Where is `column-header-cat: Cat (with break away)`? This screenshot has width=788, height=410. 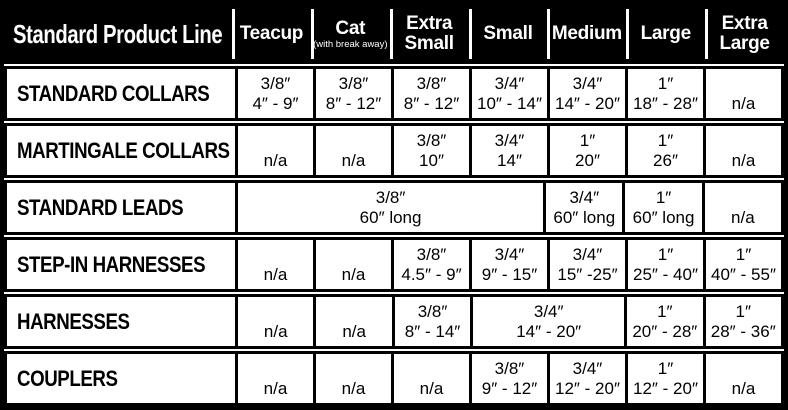 column-header-cat: Cat (with break away) is located at coordinates (350, 34).